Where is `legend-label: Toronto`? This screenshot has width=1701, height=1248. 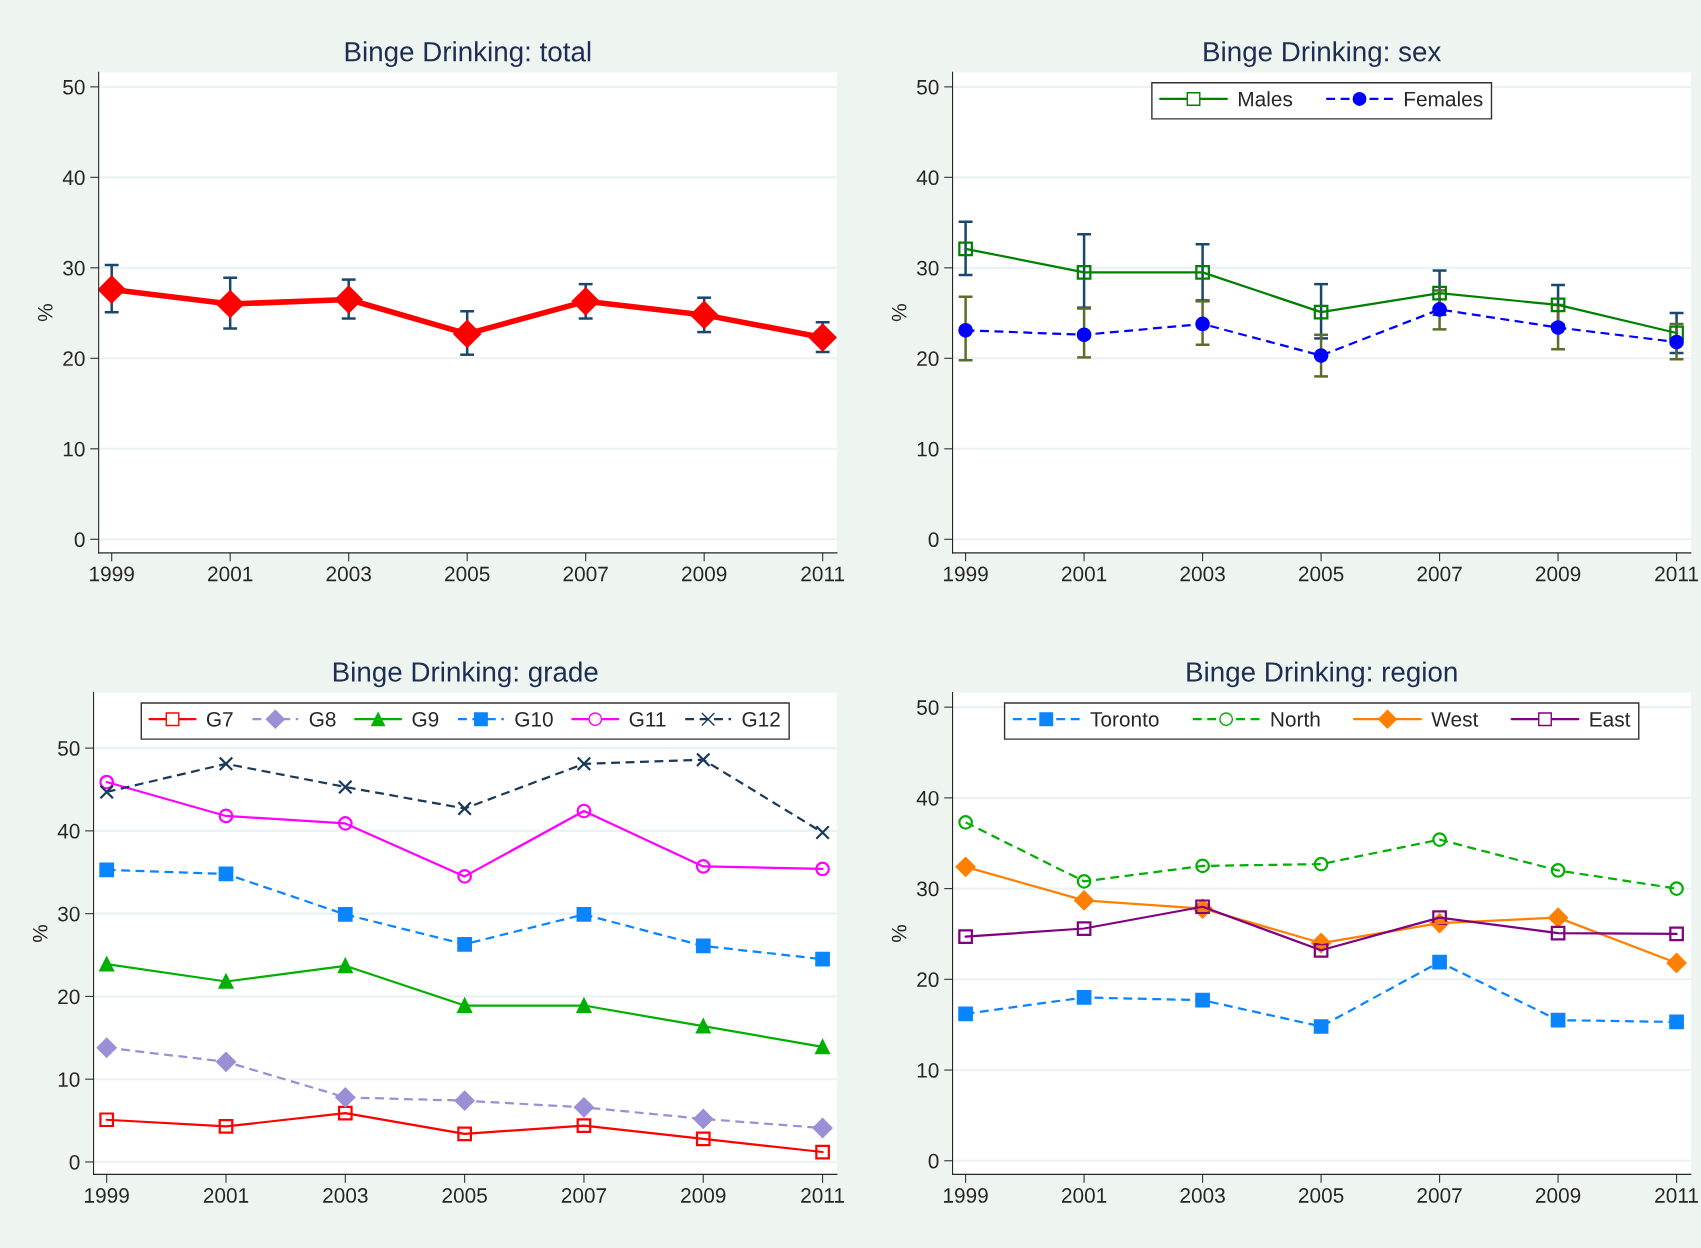 legend-label: Toronto is located at coordinates (1124, 719).